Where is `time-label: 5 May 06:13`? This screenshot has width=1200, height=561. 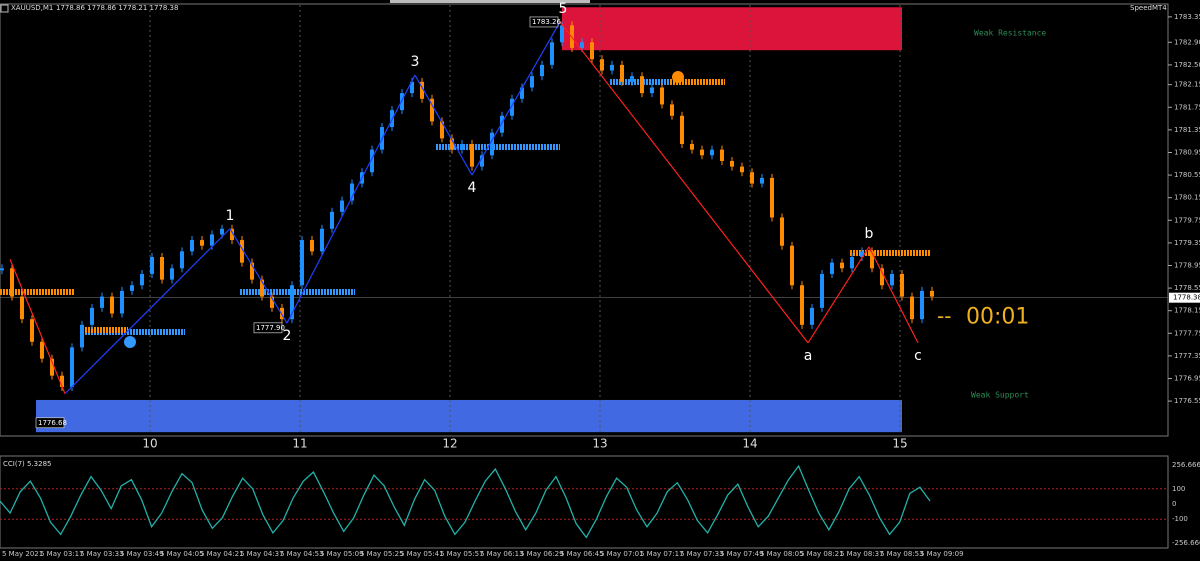 time-label: 5 May 06:13 is located at coordinates (502, 554).